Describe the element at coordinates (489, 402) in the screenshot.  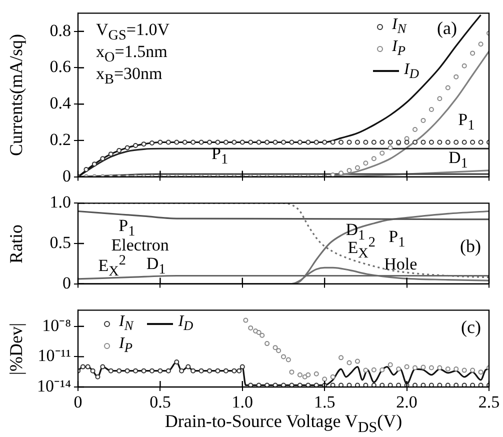
I see `x-tick-label: 2.5` at that location.